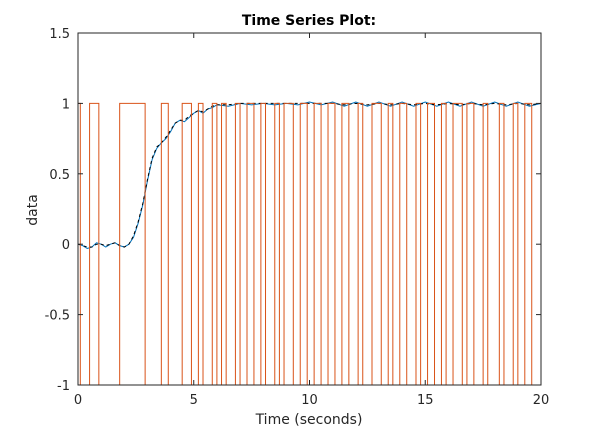 Image resolution: width=599 pixels, height=434 pixels. Describe the element at coordinates (78, 400) in the screenshot. I see `x-tick-label: 0` at that location.